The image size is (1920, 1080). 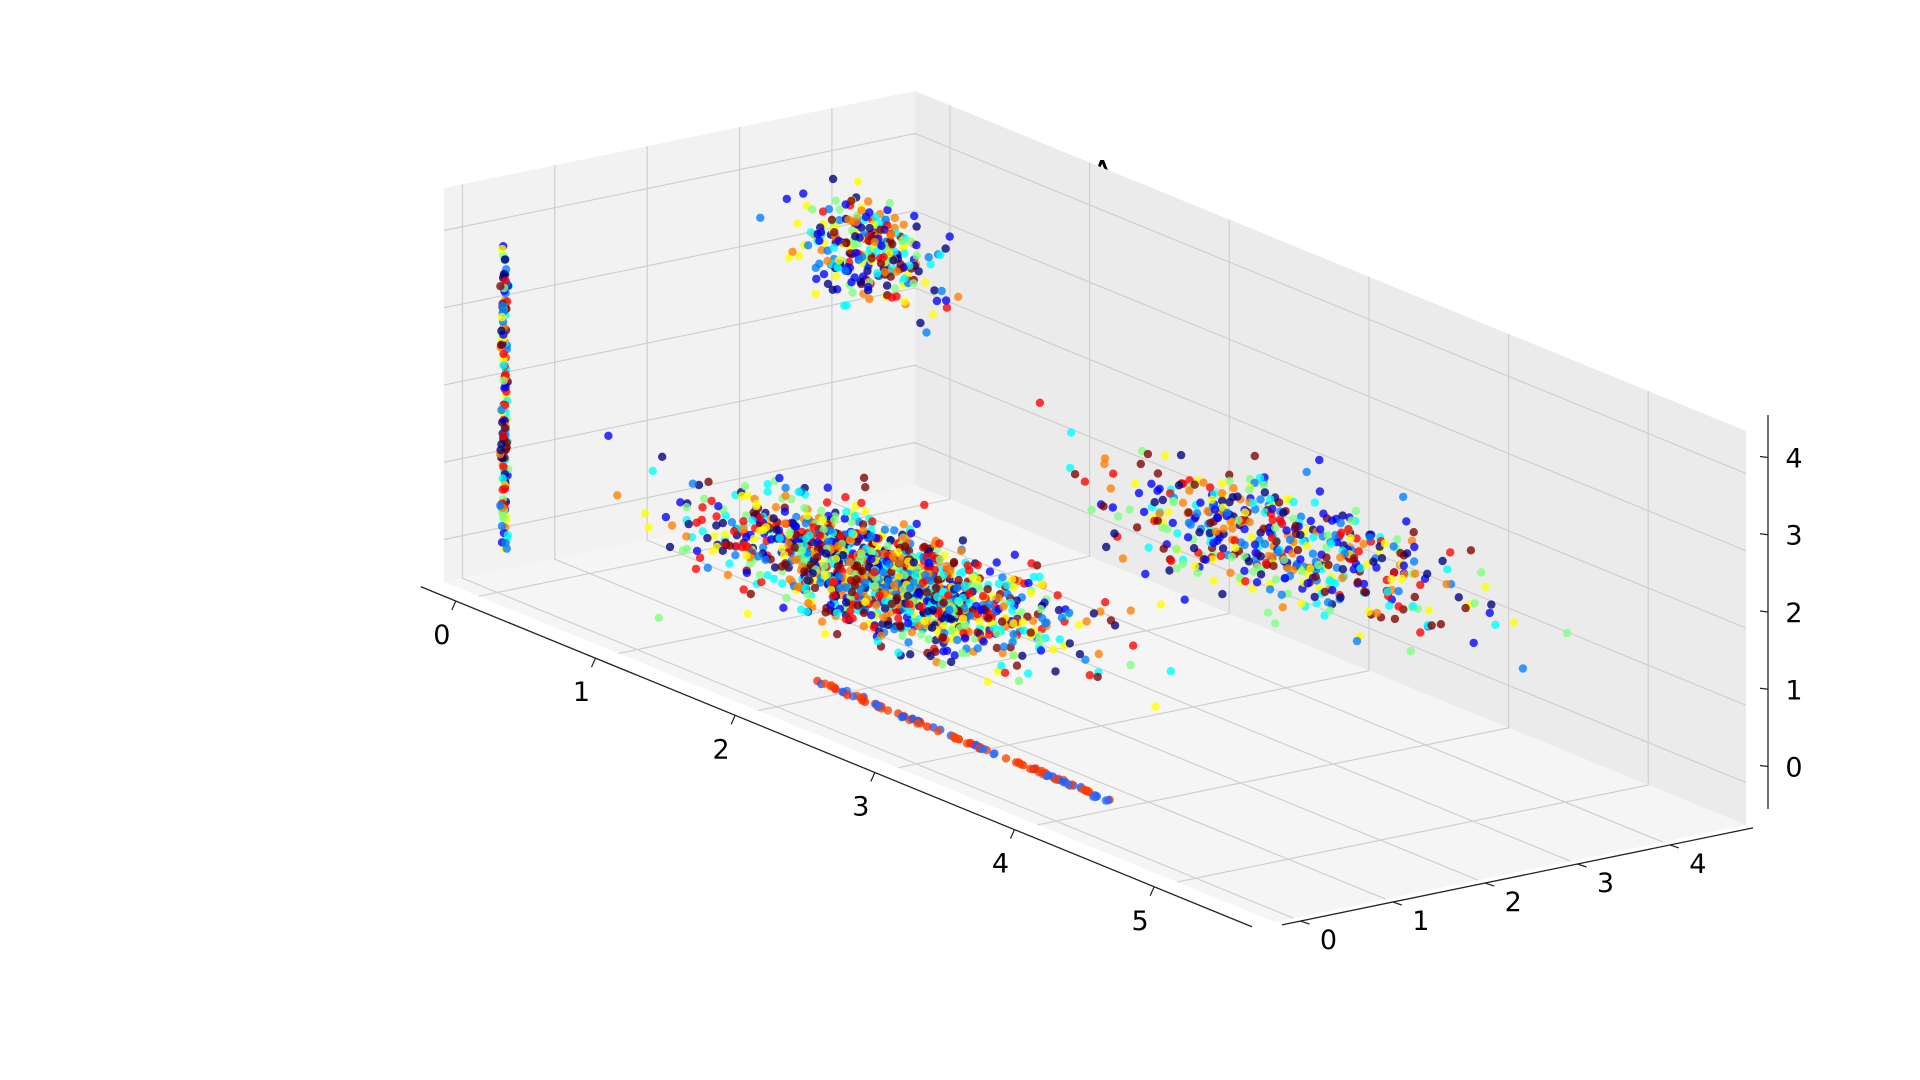 I want to click on y-tick-mark, so click(x=1305, y=922).